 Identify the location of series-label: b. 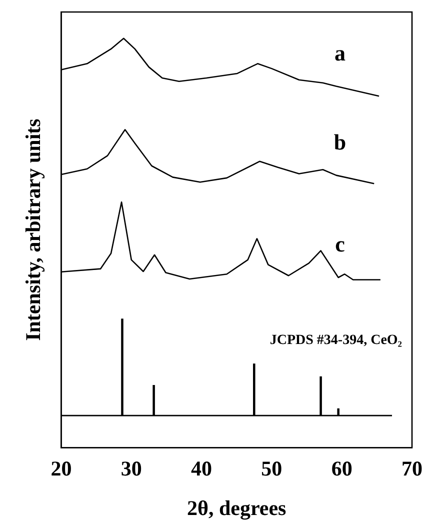
(340, 141).